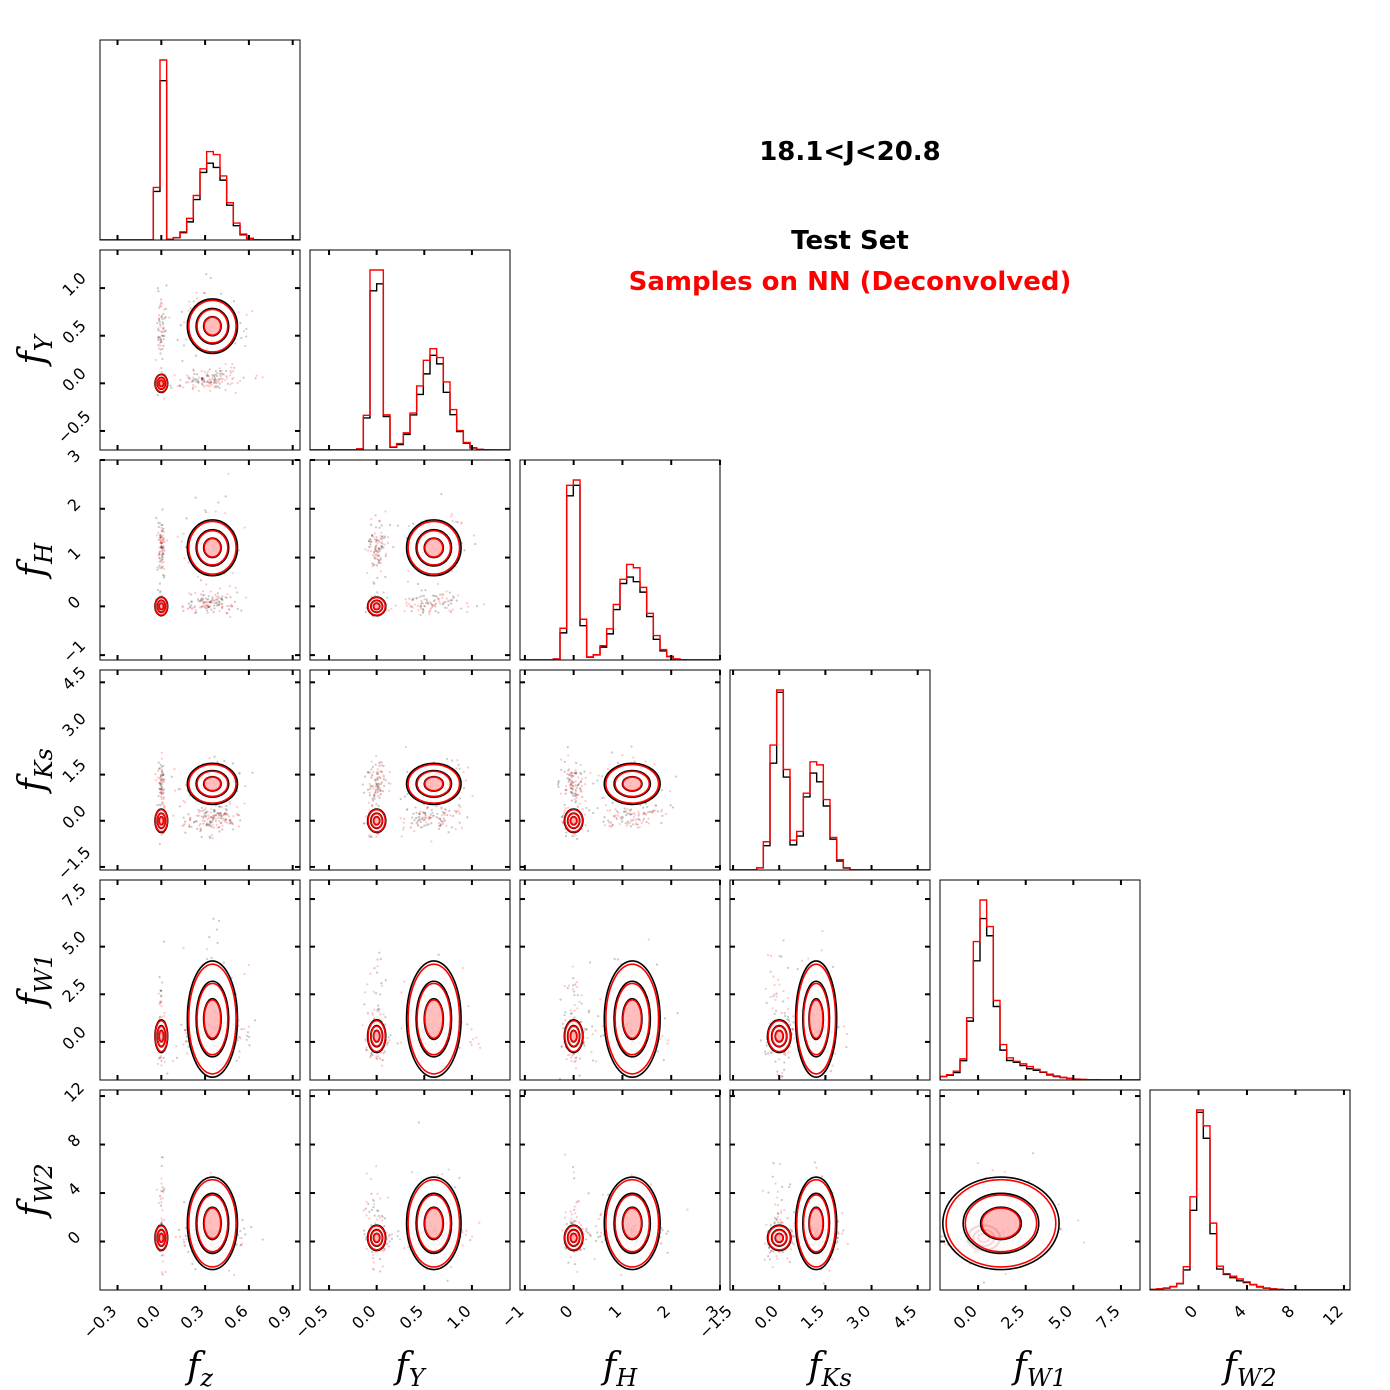 This screenshot has height=1390, width=1390. What do you see at coordinates (632, 1019) in the screenshot?
I see `contour-test-set` at bounding box center [632, 1019].